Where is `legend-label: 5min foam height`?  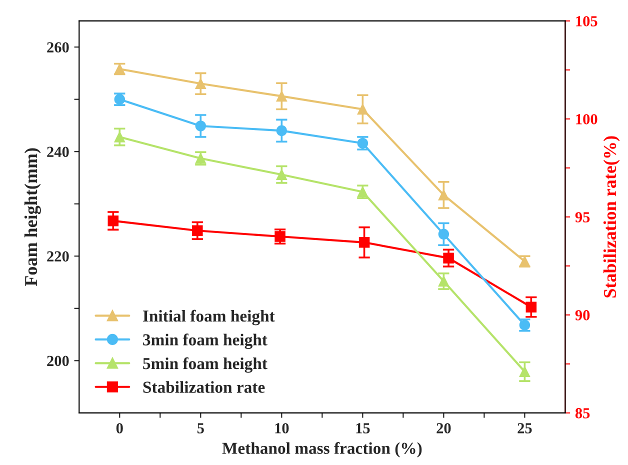
legend-label: 5min foam height is located at coordinates (205, 365).